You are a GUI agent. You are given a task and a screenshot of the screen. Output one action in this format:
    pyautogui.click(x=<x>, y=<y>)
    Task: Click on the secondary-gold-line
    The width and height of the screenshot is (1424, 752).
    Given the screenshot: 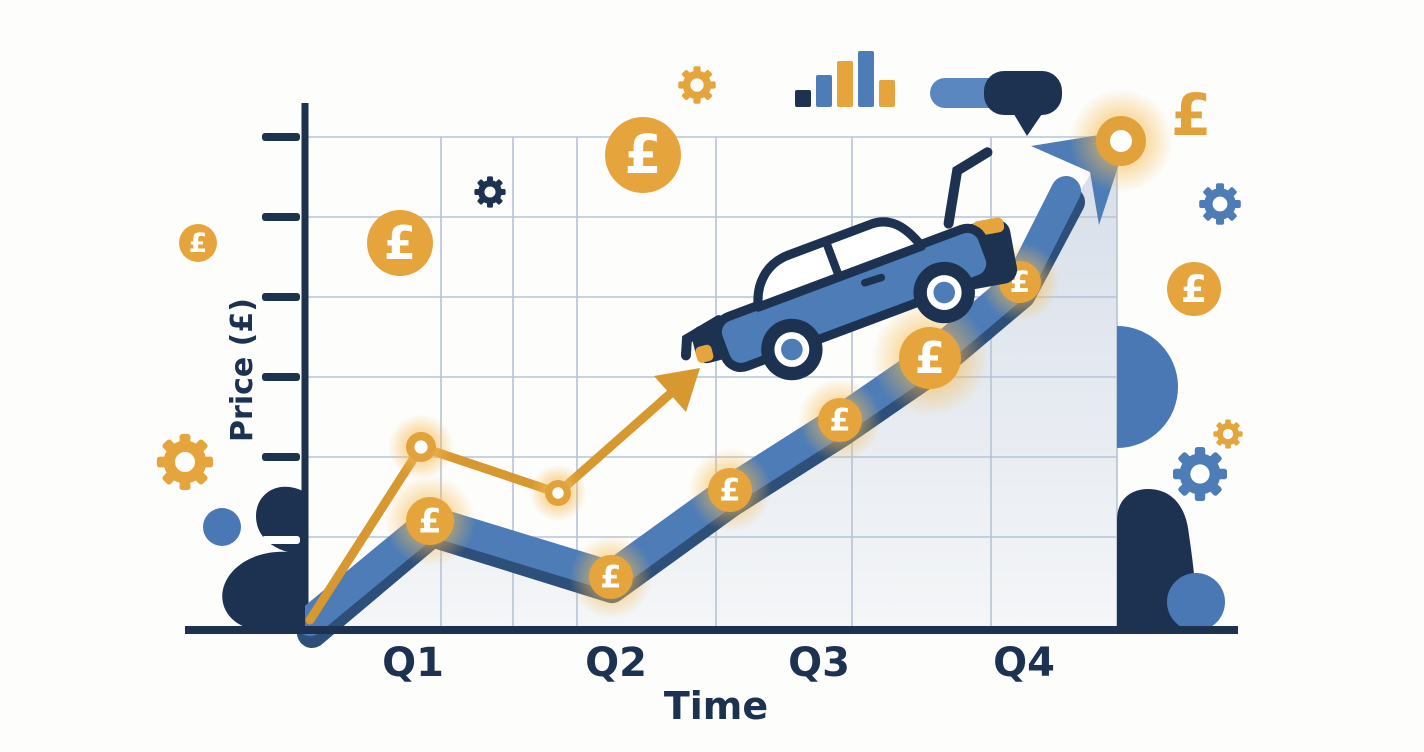 What is the action you would take?
    pyautogui.click(x=502, y=496)
    